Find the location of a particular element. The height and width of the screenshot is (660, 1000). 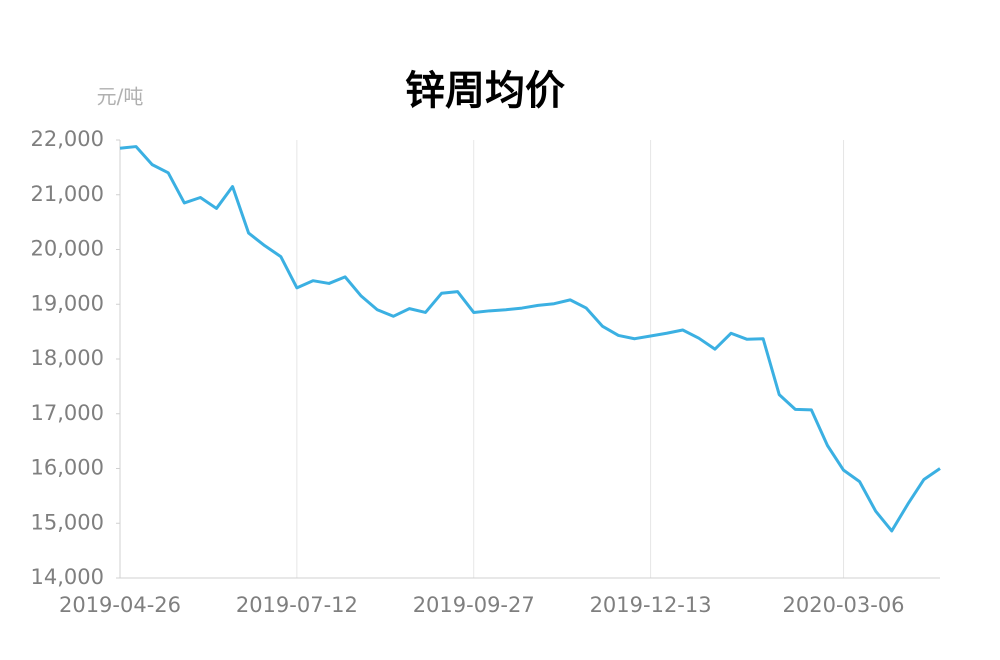

y-tick-label: 14,000 is located at coordinates (67, 577).